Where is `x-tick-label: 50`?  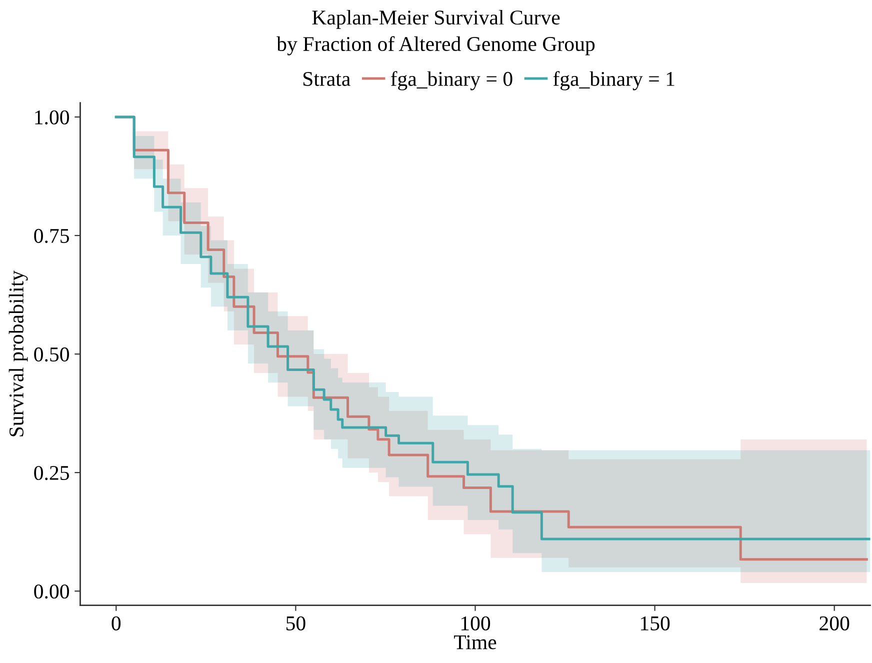
x-tick-label: 50 is located at coordinates (296, 623).